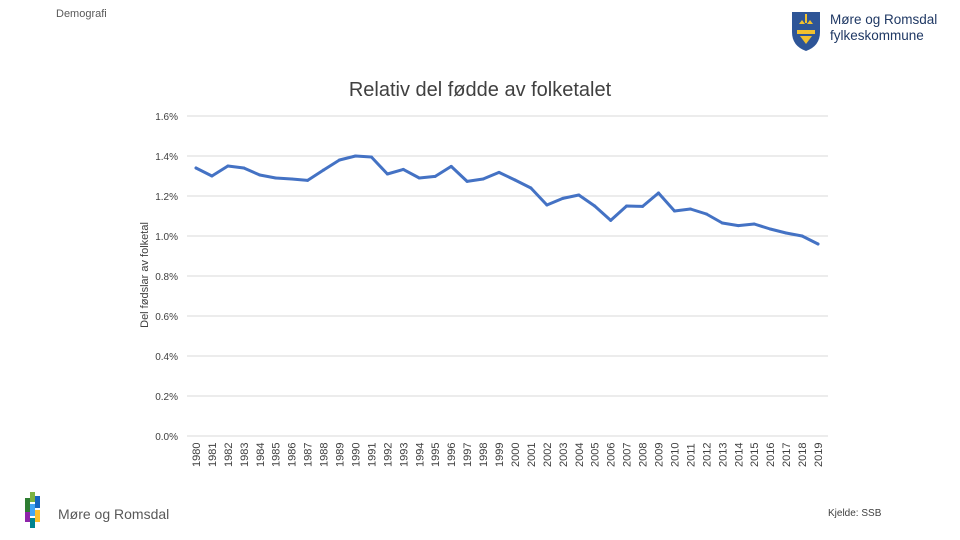 The height and width of the screenshot is (540, 960). What do you see at coordinates (658, 193) in the screenshot?
I see `data-point-2009` at bounding box center [658, 193].